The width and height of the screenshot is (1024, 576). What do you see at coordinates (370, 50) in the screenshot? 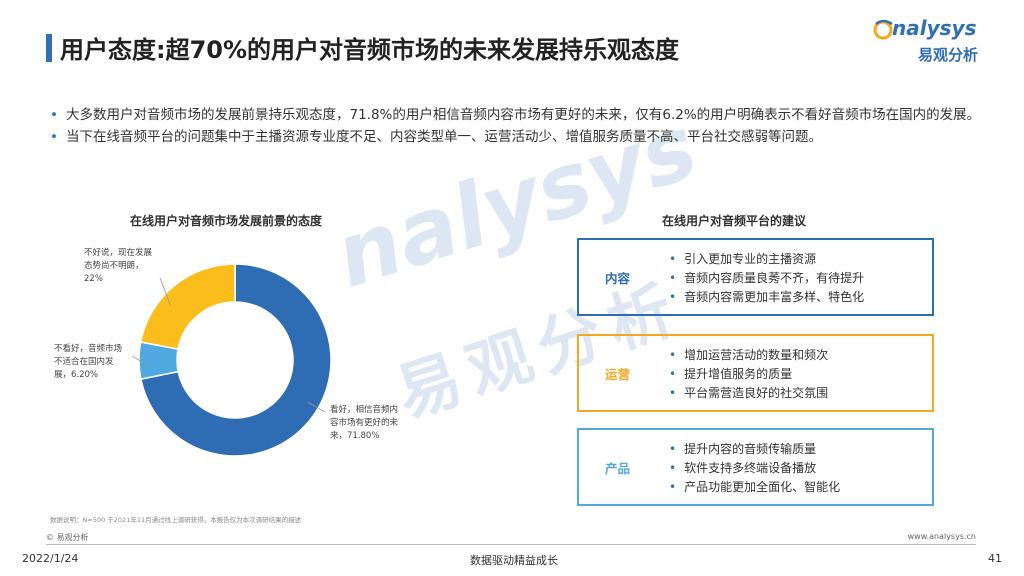
I see `page-title: 用户态度:超70%的用户对音频市场的未来发展持乐观态度` at bounding box center [370, 50].